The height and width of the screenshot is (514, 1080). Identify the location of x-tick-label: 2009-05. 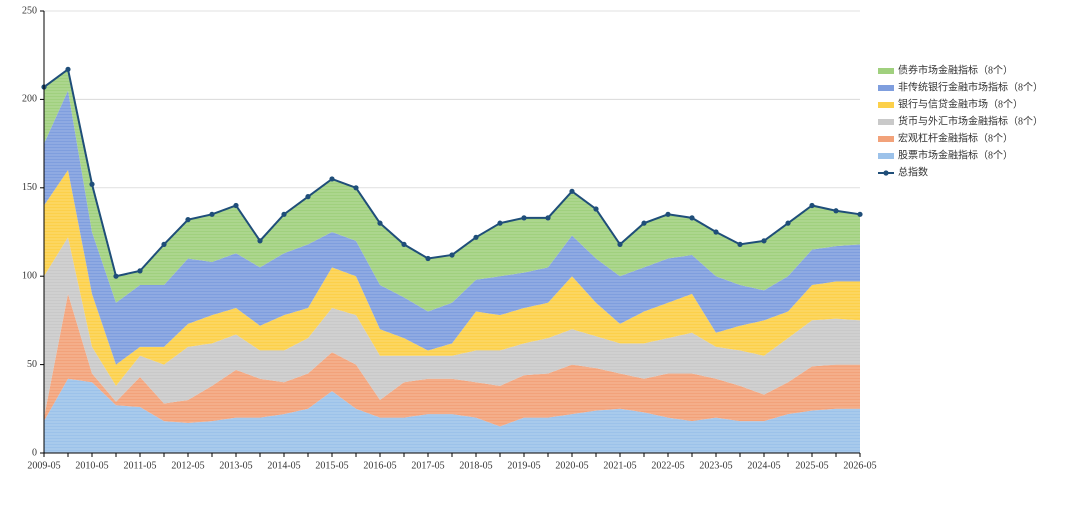
(43, 465).